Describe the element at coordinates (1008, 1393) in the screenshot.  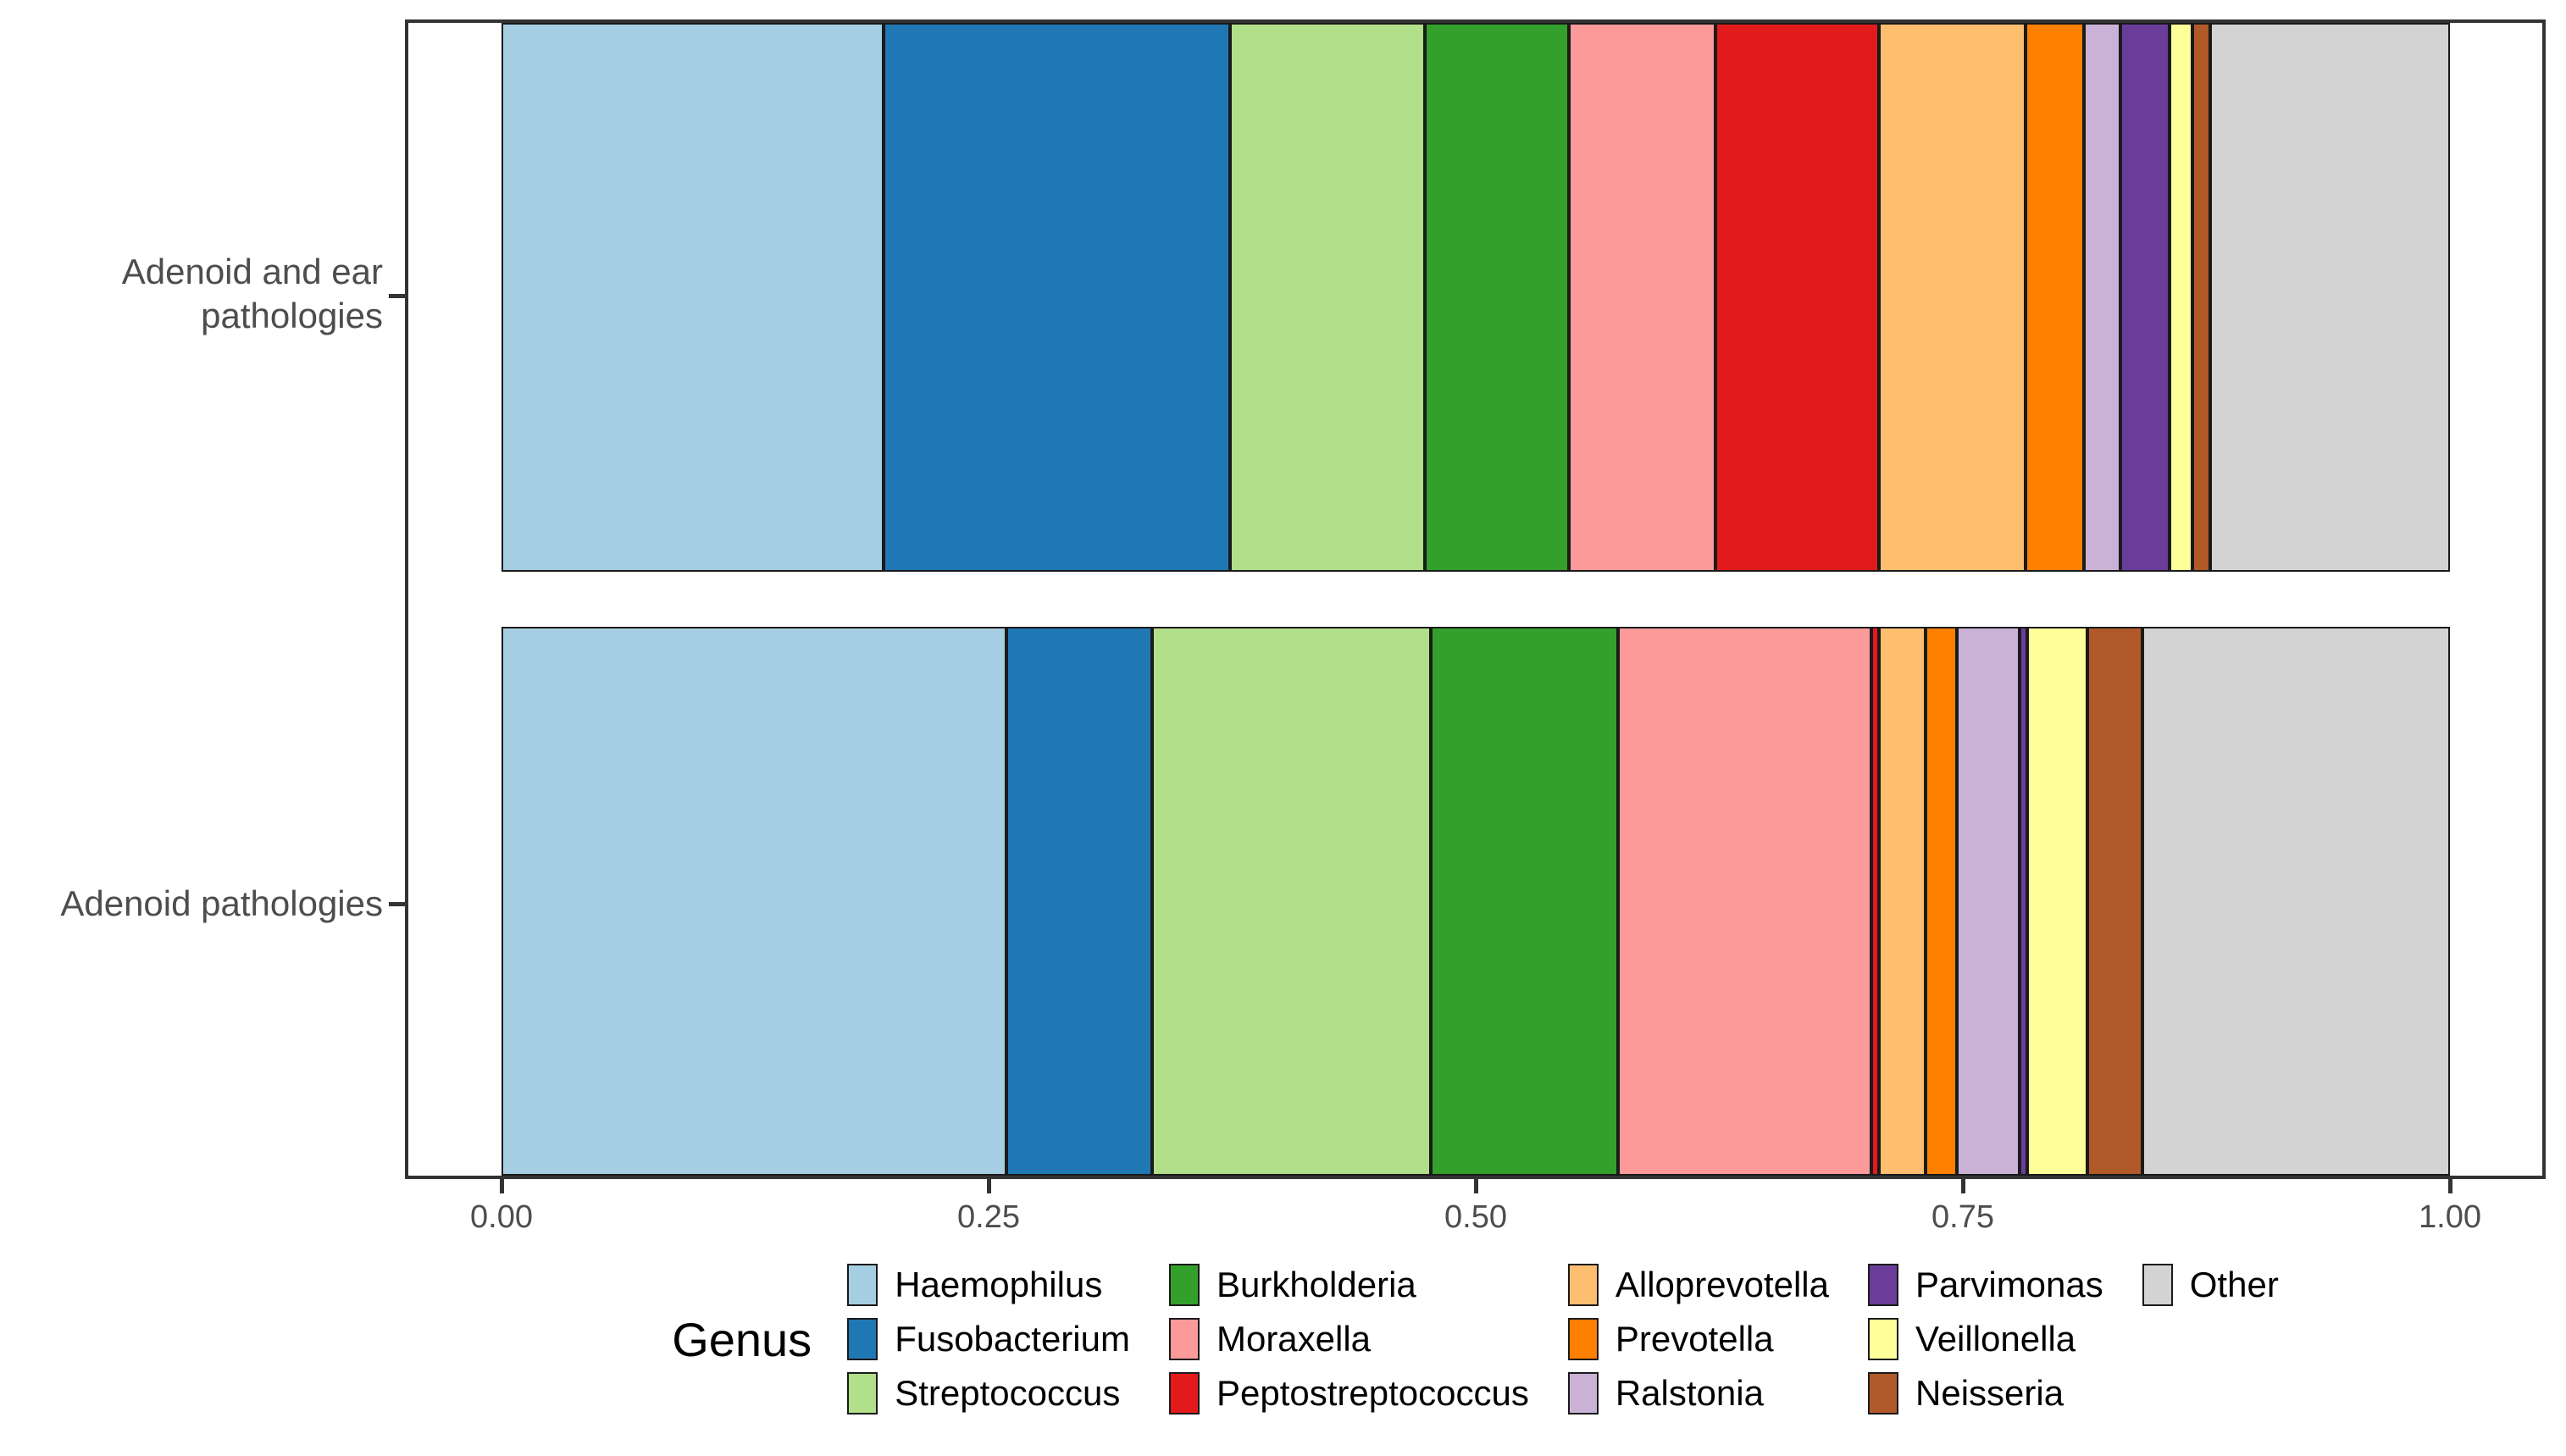
I see `legend-label: Streptococcus` at that location.